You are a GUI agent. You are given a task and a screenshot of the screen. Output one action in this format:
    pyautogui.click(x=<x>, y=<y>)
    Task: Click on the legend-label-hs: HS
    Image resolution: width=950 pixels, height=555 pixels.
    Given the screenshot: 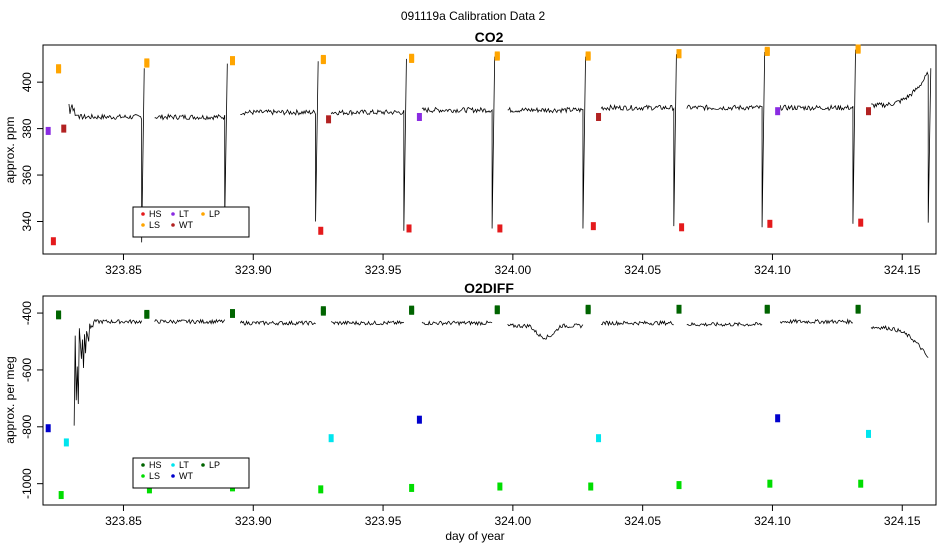 What is the action you would take?
    pyautogui.click(x=155, y=214)
    